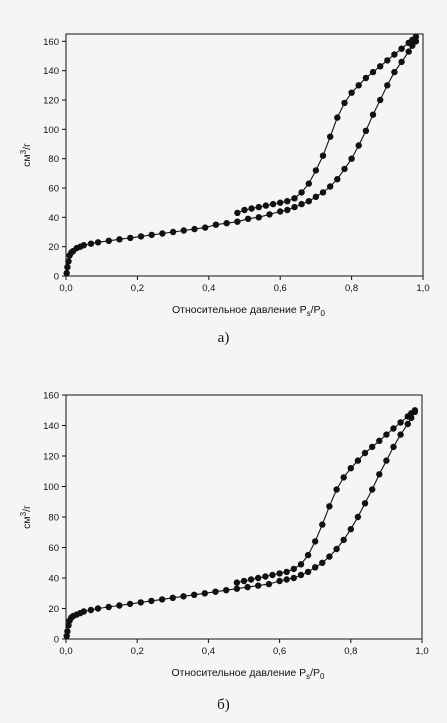 The width and height of the screenshot is (447, 723). I want to click on y-axis-label: см3/г, so click(26, 155).